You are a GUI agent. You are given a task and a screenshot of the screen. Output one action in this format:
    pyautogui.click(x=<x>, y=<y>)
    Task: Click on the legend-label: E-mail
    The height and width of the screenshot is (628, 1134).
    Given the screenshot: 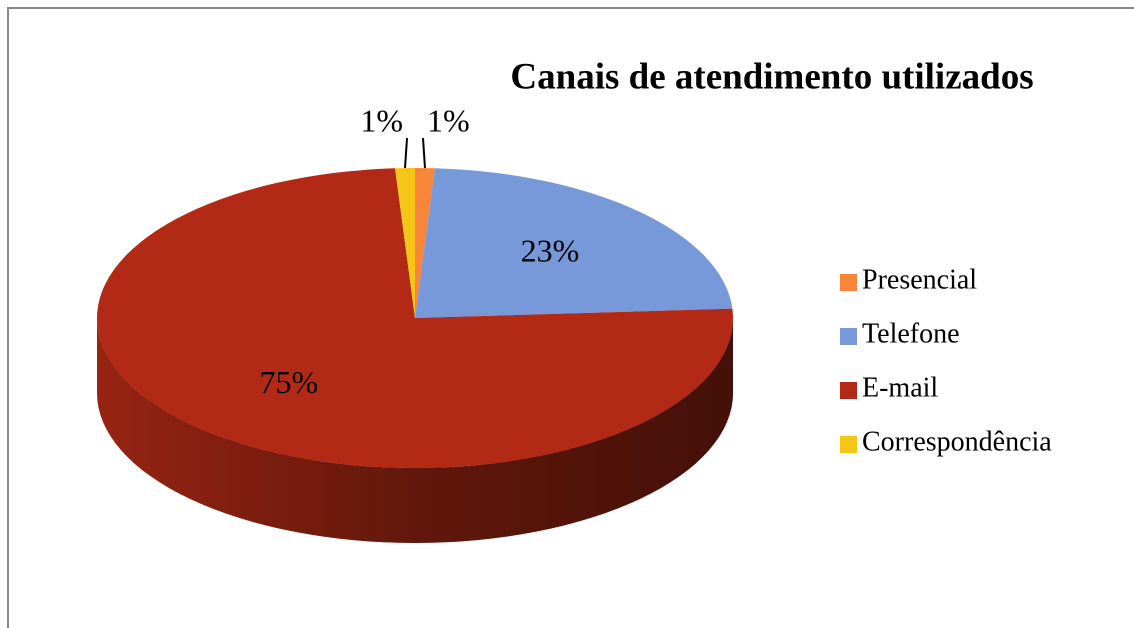 What is the action you would take?
    pyautogui.click(x=900, y=387)
    